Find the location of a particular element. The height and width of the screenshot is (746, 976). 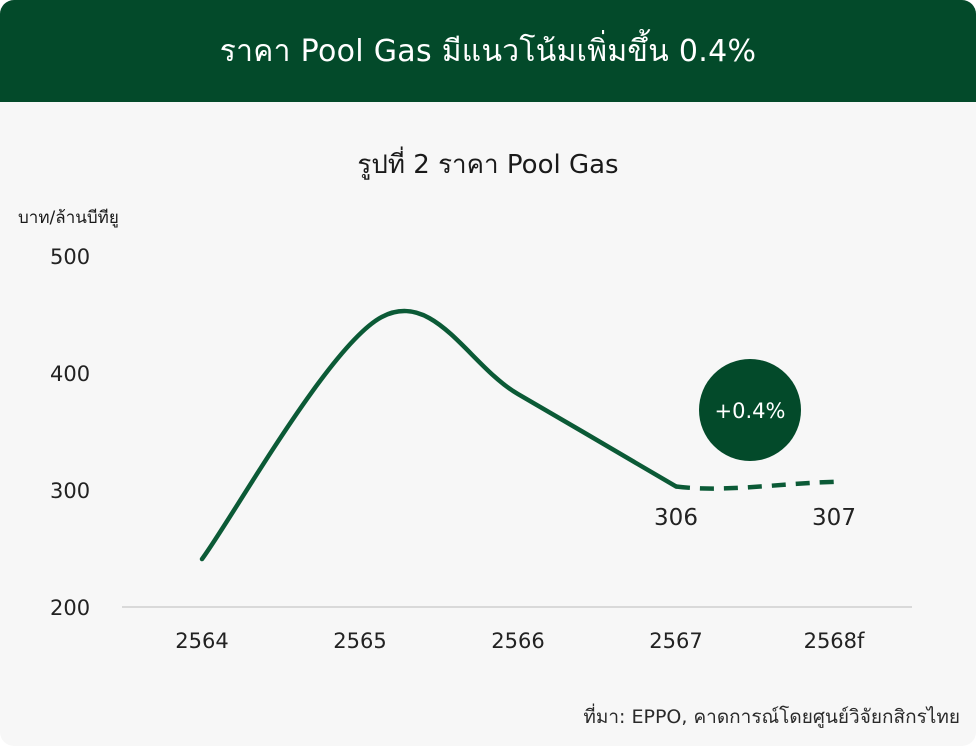

y-tick-label: 200 is located at coordinates (70, 608).